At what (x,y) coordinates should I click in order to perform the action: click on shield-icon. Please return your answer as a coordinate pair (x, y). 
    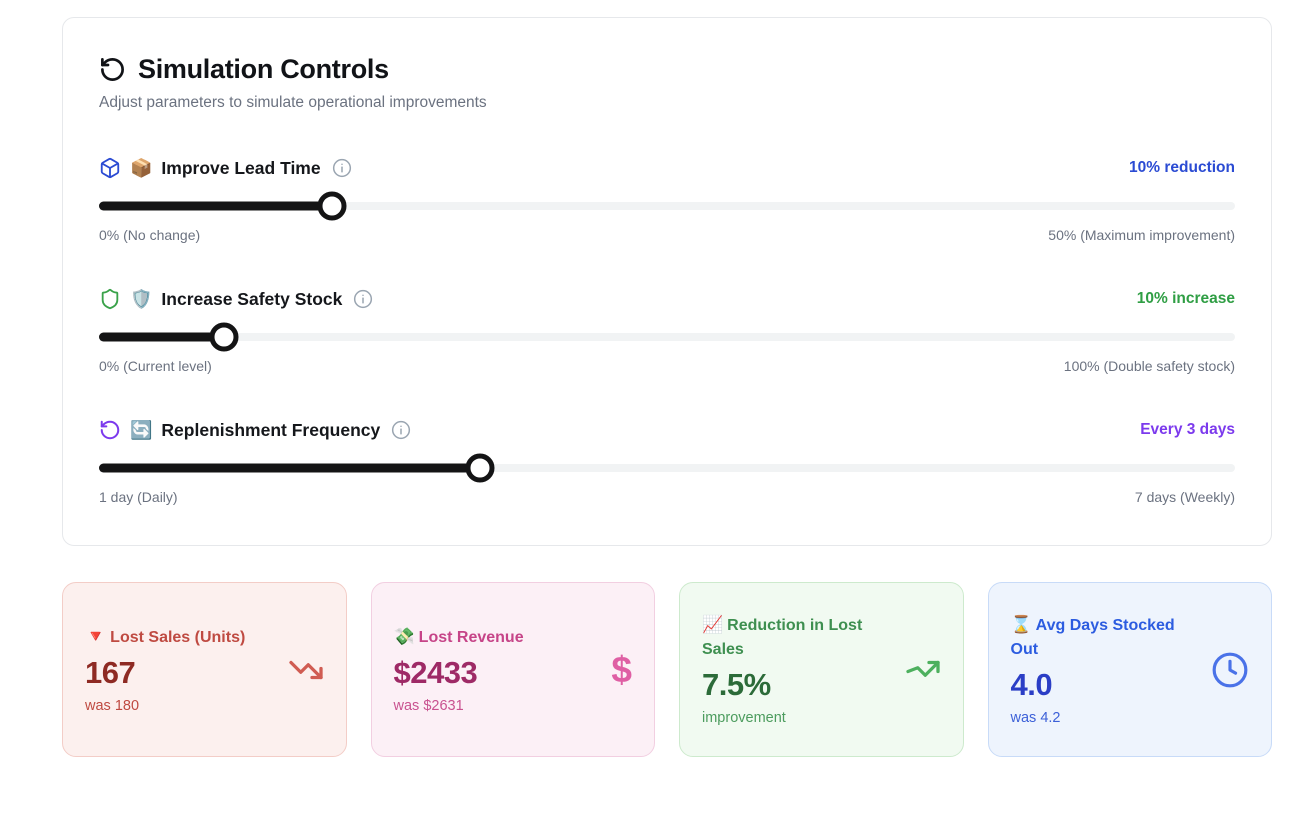
    Looking at the image, I should click on (110, 299).